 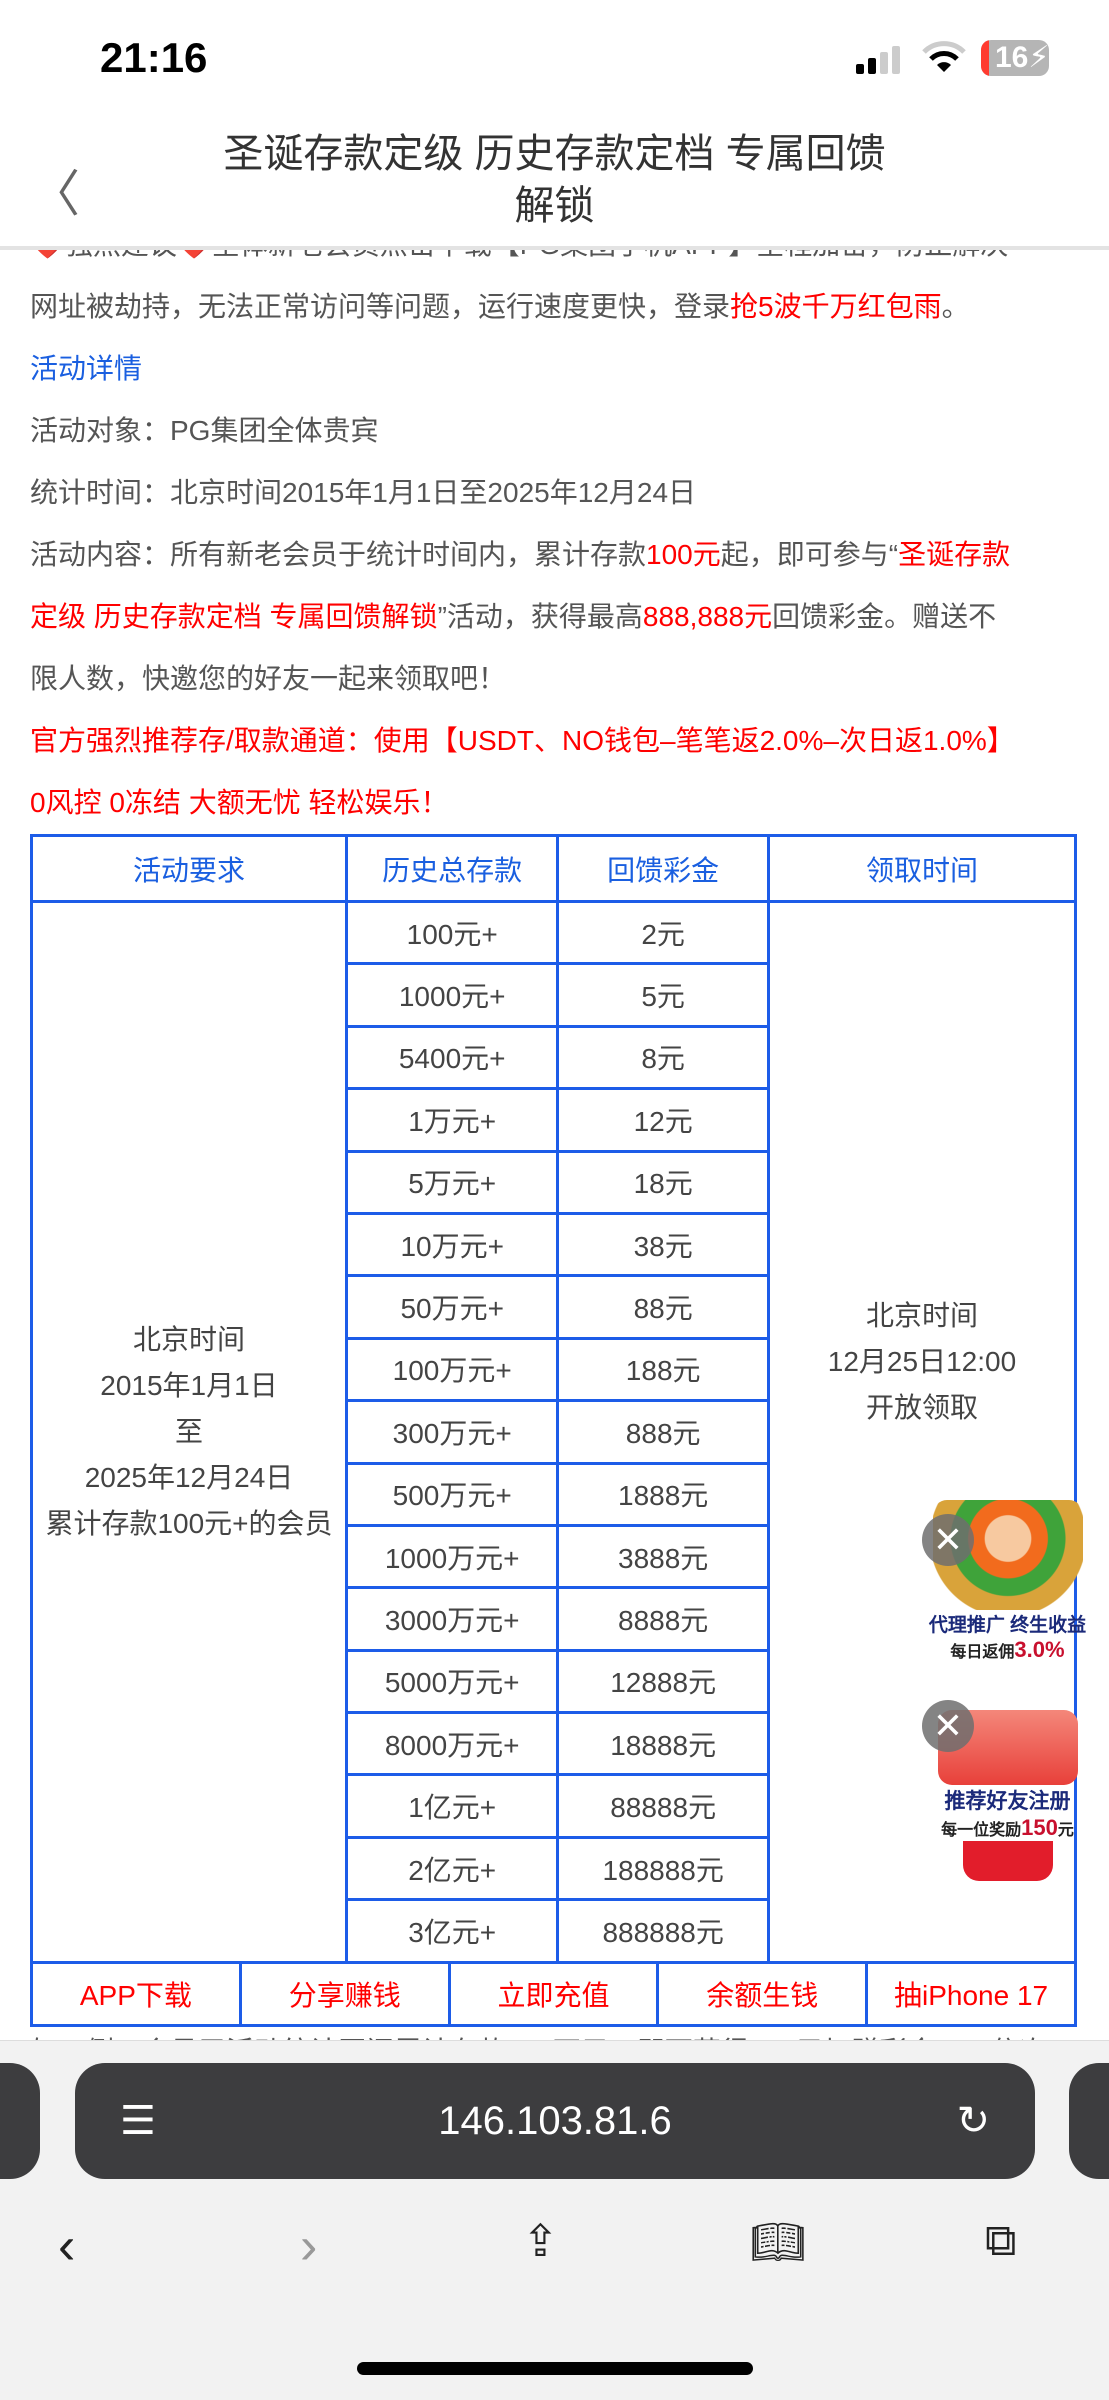 I want to click on table-row: 1万元+ 12元, so click(x=554, y=1120).